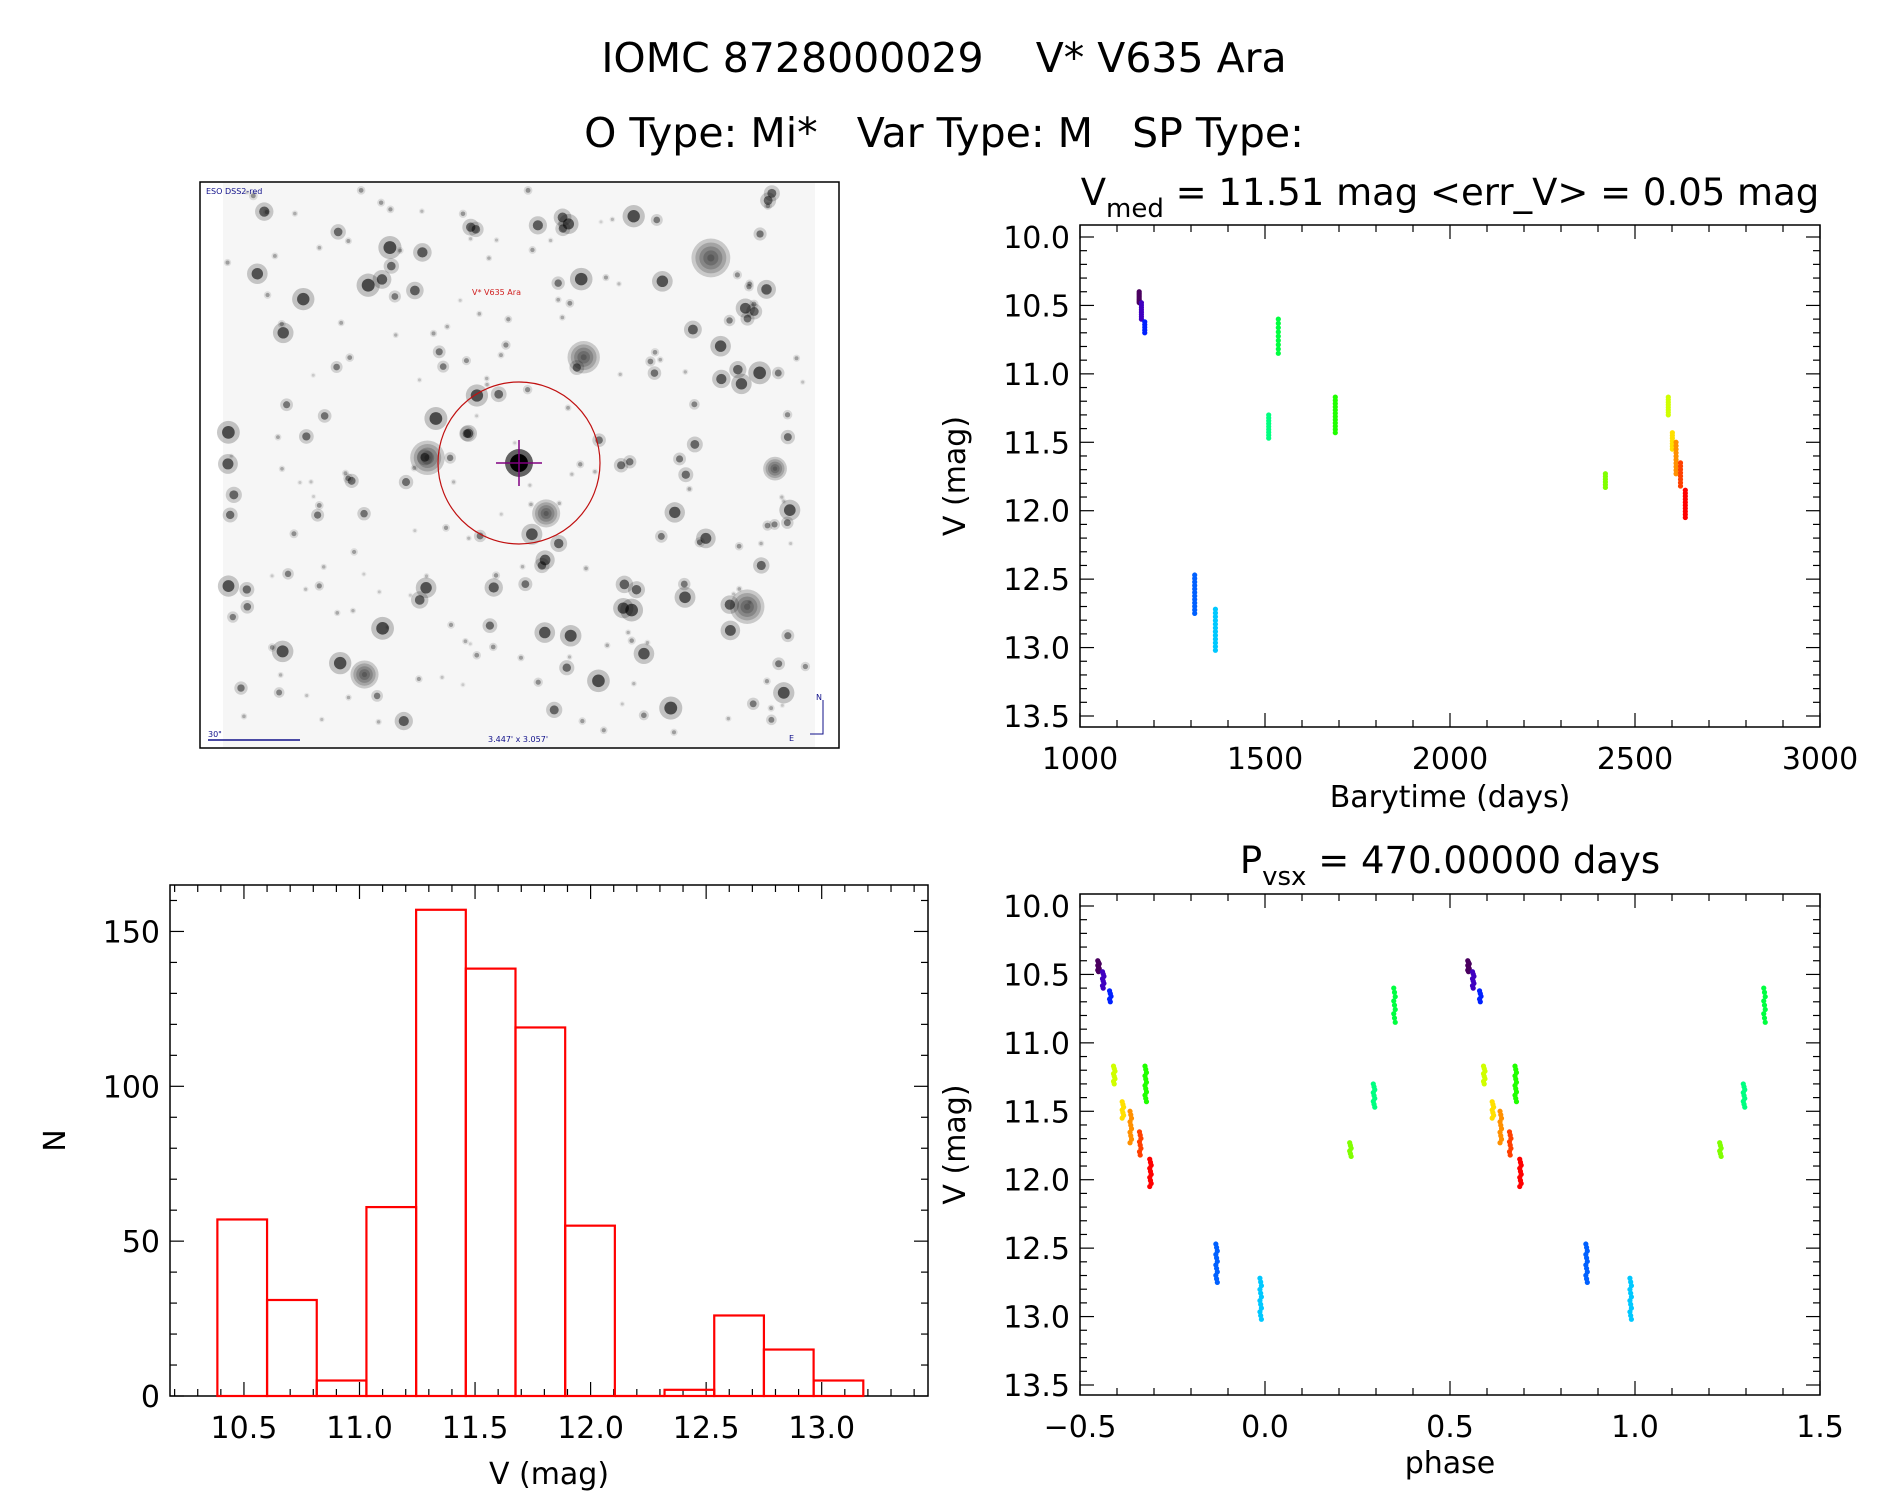 The width and height of the screenshot is (1889, 1494). What do you see at coordinates (215, 734) in the screenshot?
I see `scale-label: 30"` at bounding box center [215, 734].